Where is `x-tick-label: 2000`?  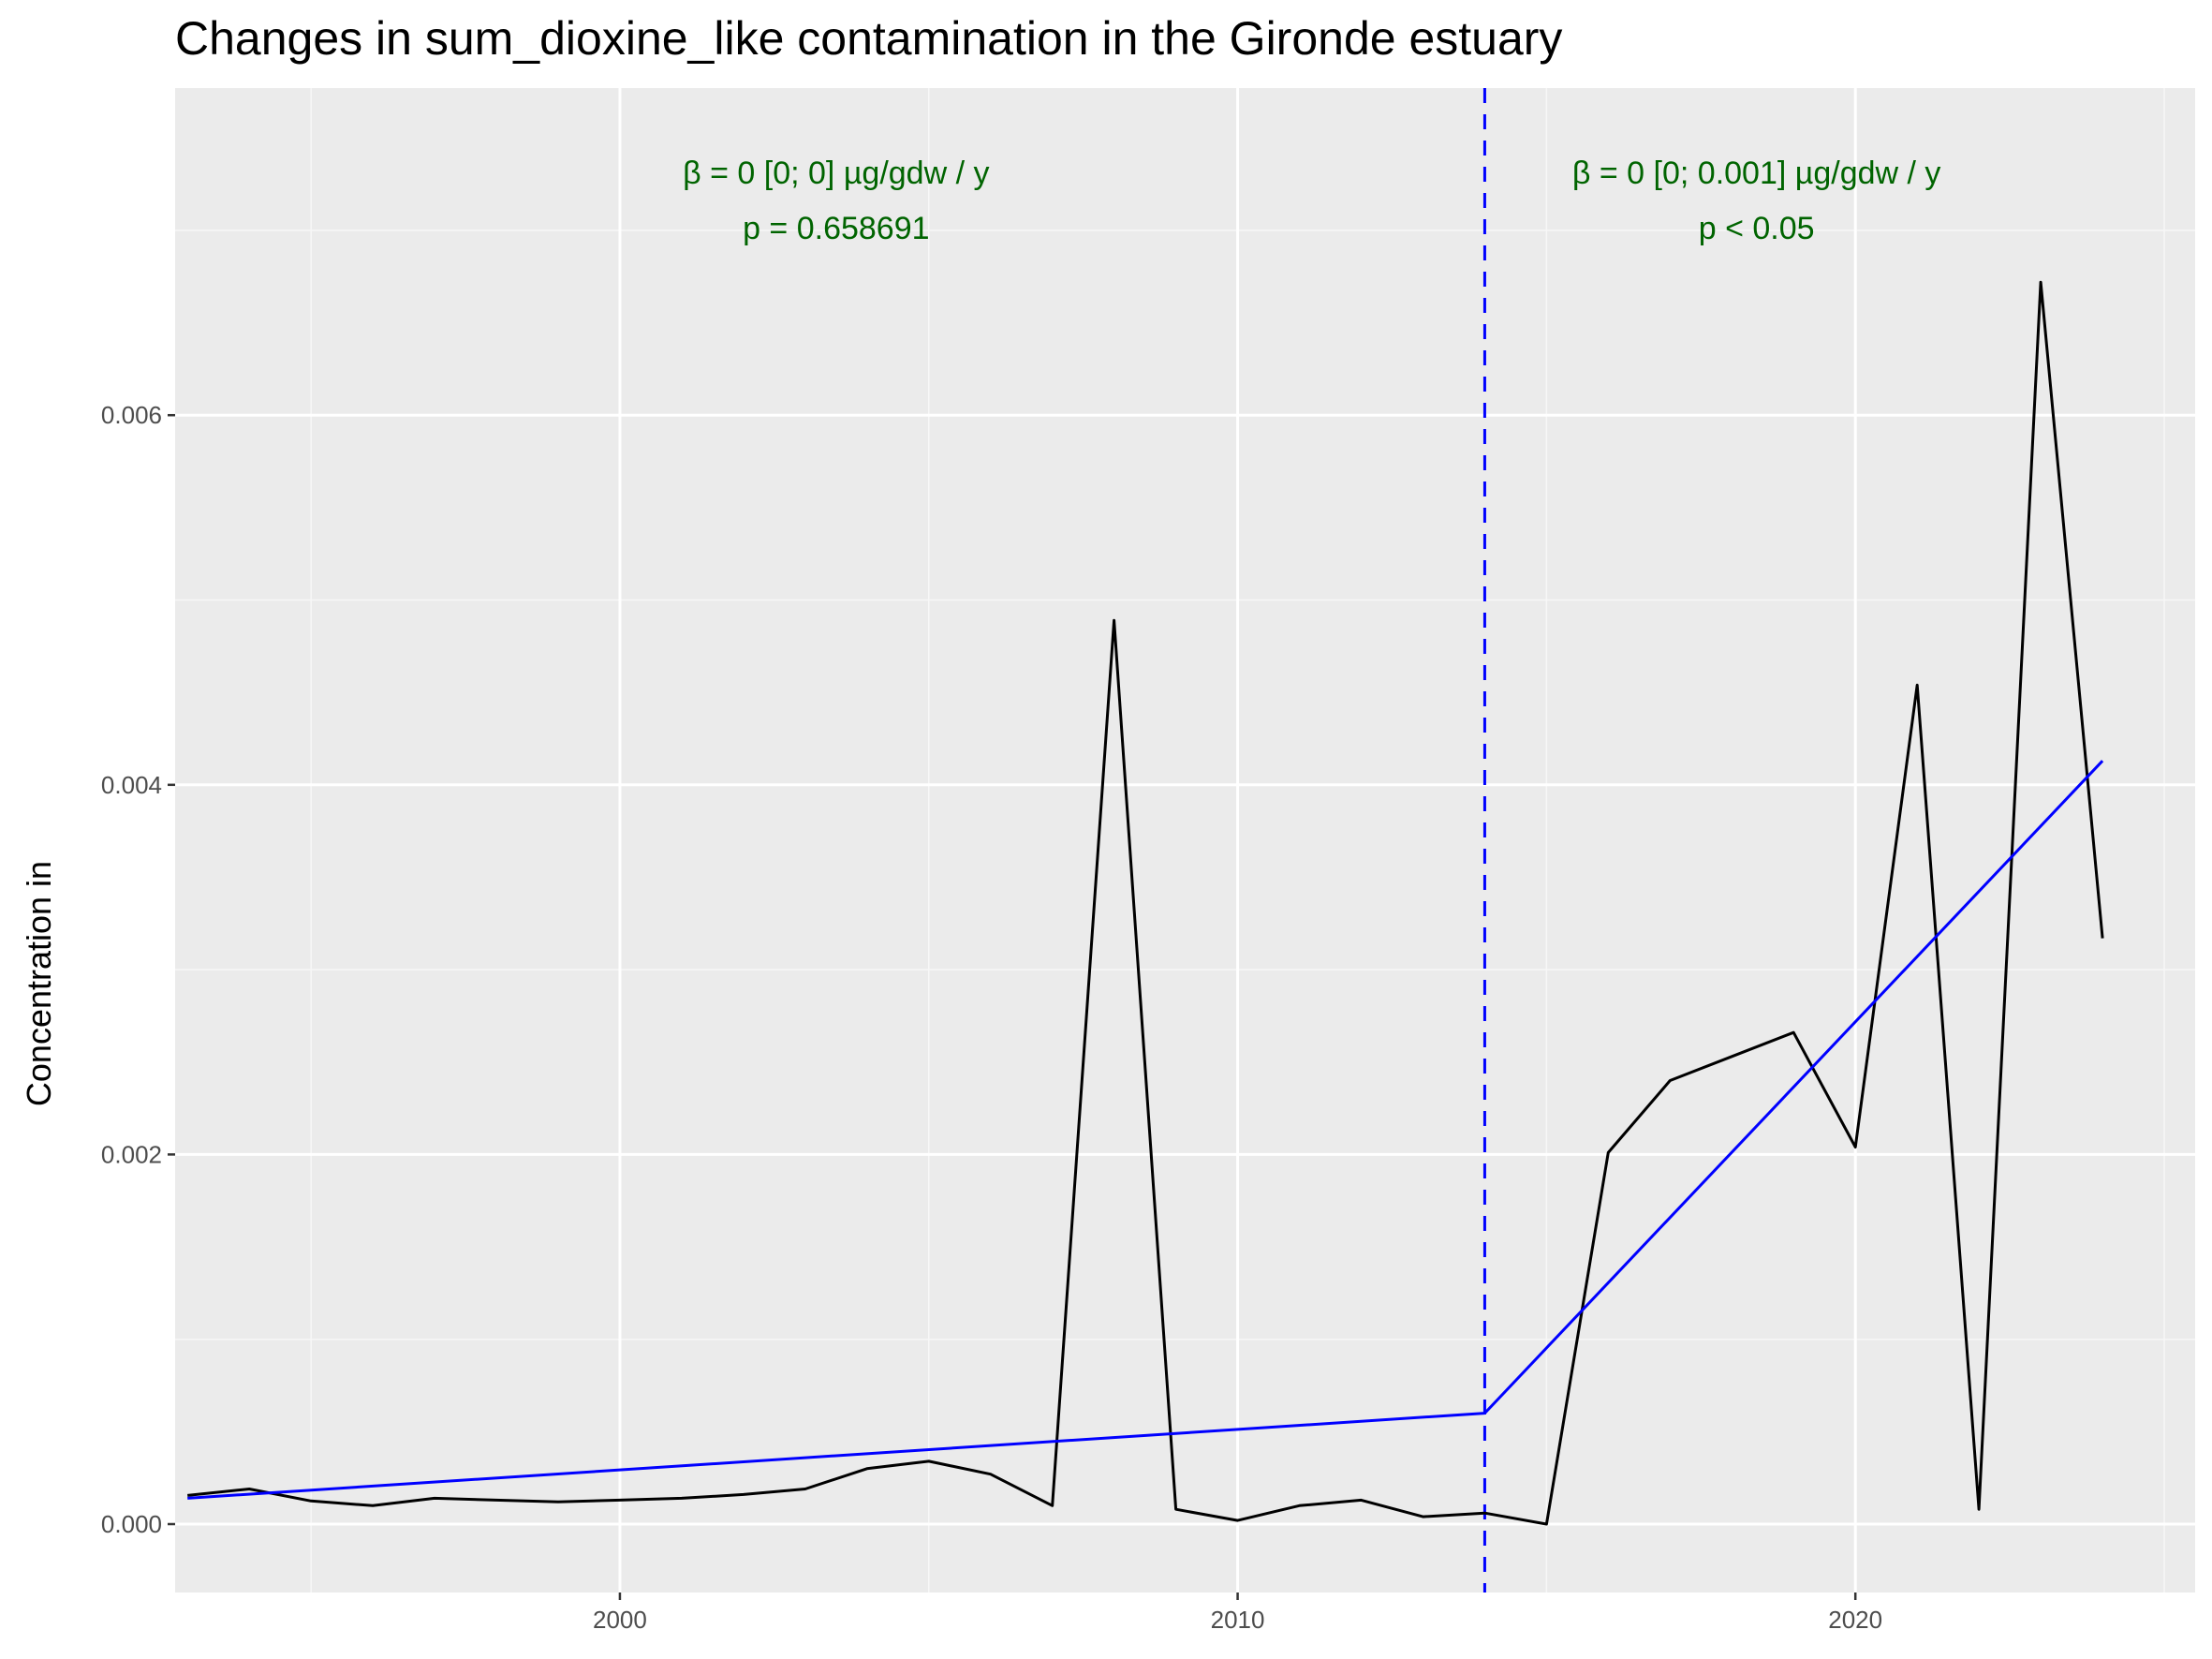 x-tick-label: 2000 is located at coordinates (620, 1620).